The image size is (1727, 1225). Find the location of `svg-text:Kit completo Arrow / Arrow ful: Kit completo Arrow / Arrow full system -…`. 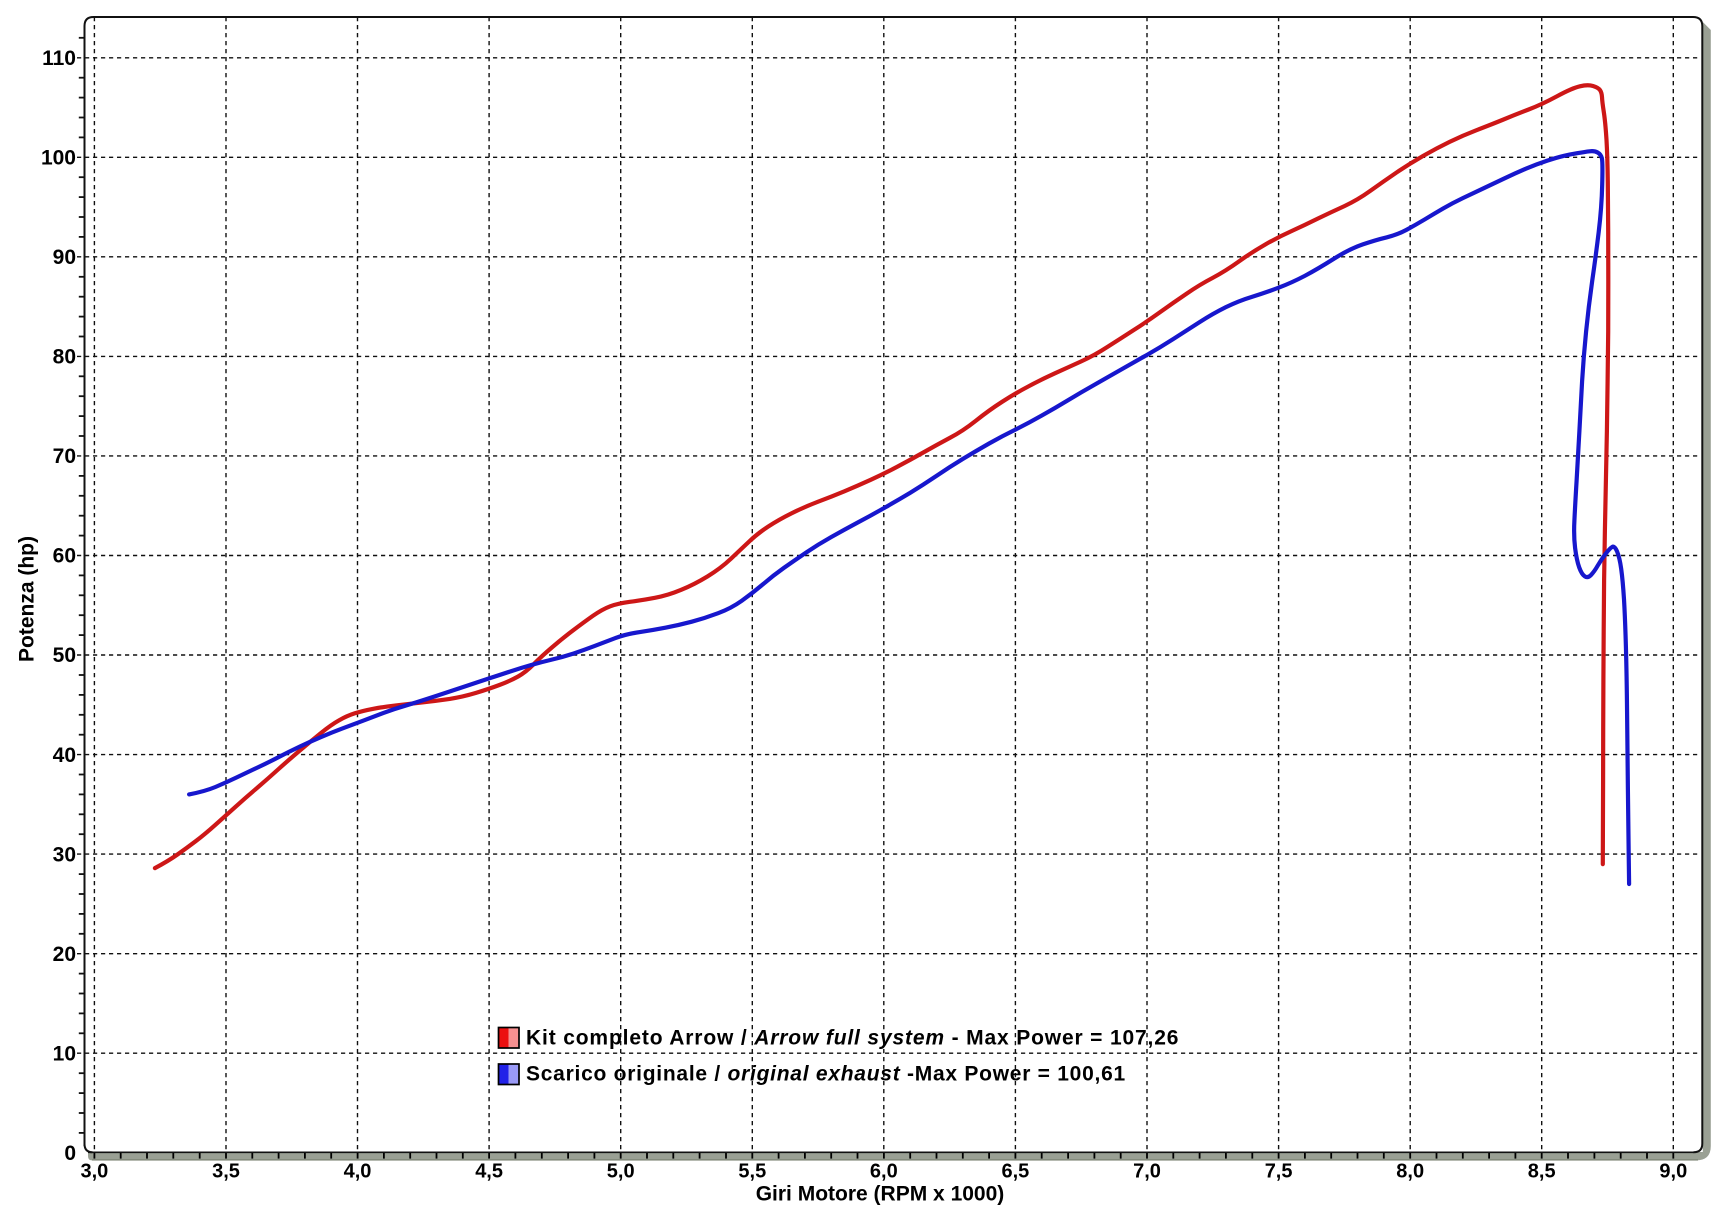

svg-text:Kit completo Arrow / Arrow ful: Kit completo Arrow / Arrow full system -… is located at coordinates (852, 1038).